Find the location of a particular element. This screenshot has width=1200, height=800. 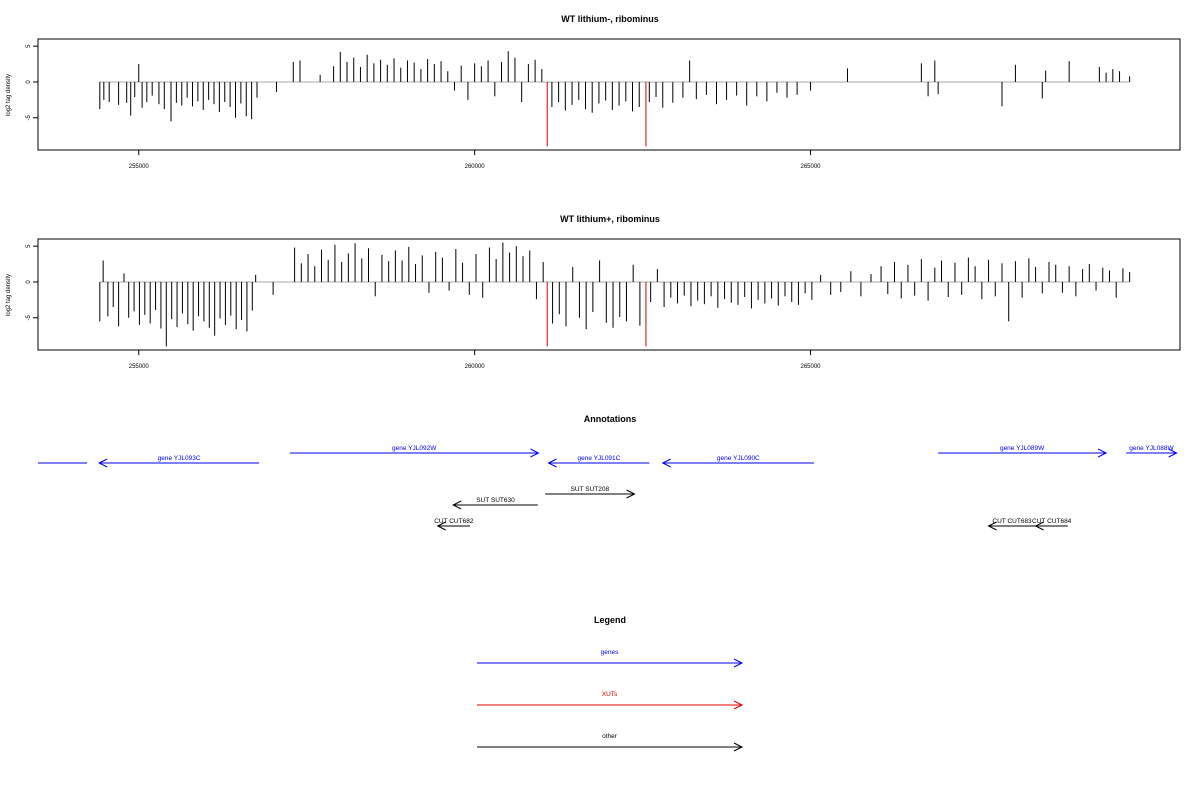

panel2-bars is located at coordinates (615, 294).